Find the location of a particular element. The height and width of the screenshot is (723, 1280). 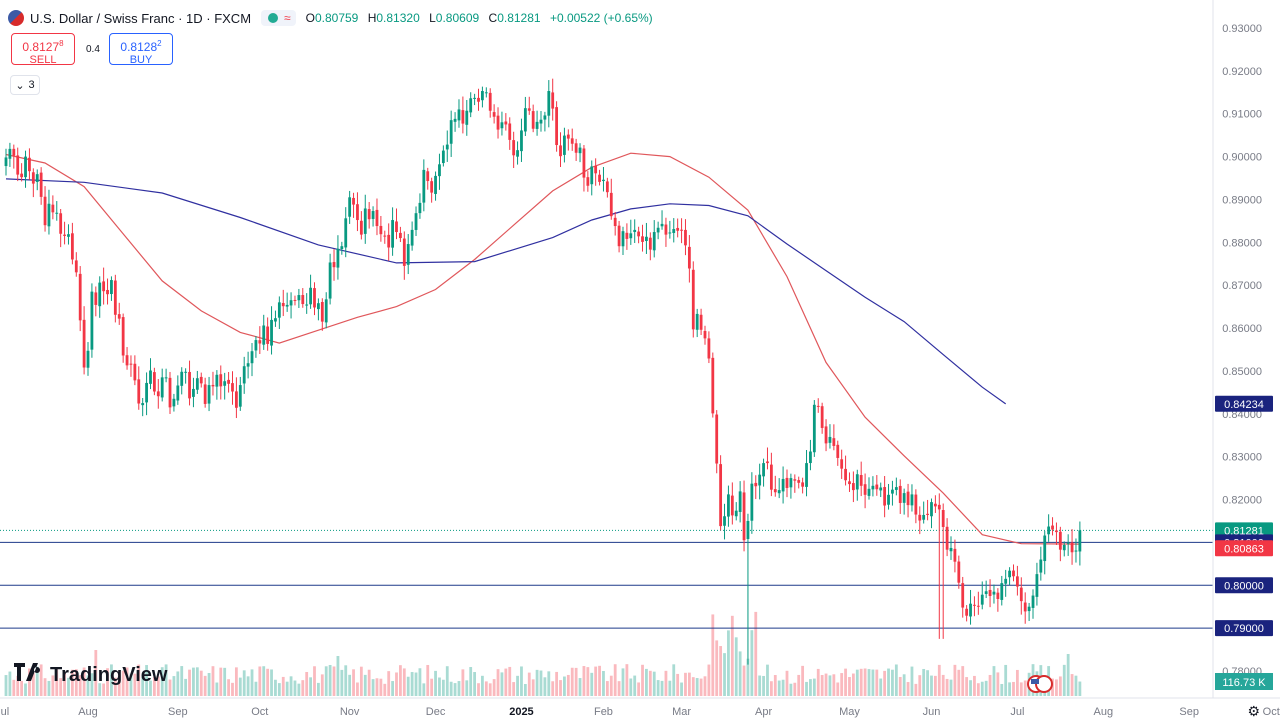

change-value: +0.00522 (+0.65%) is located at coordinates (601, 18).